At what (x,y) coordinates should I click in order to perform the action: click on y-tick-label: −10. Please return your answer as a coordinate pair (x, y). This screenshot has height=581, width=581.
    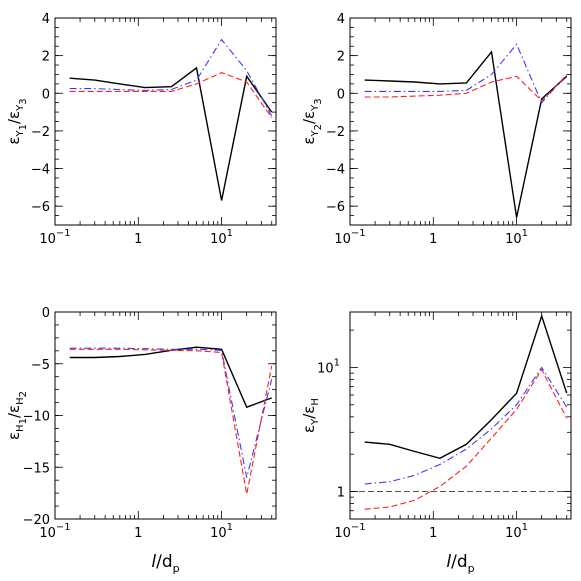
    Looking at the image, I should click on (36, 417).